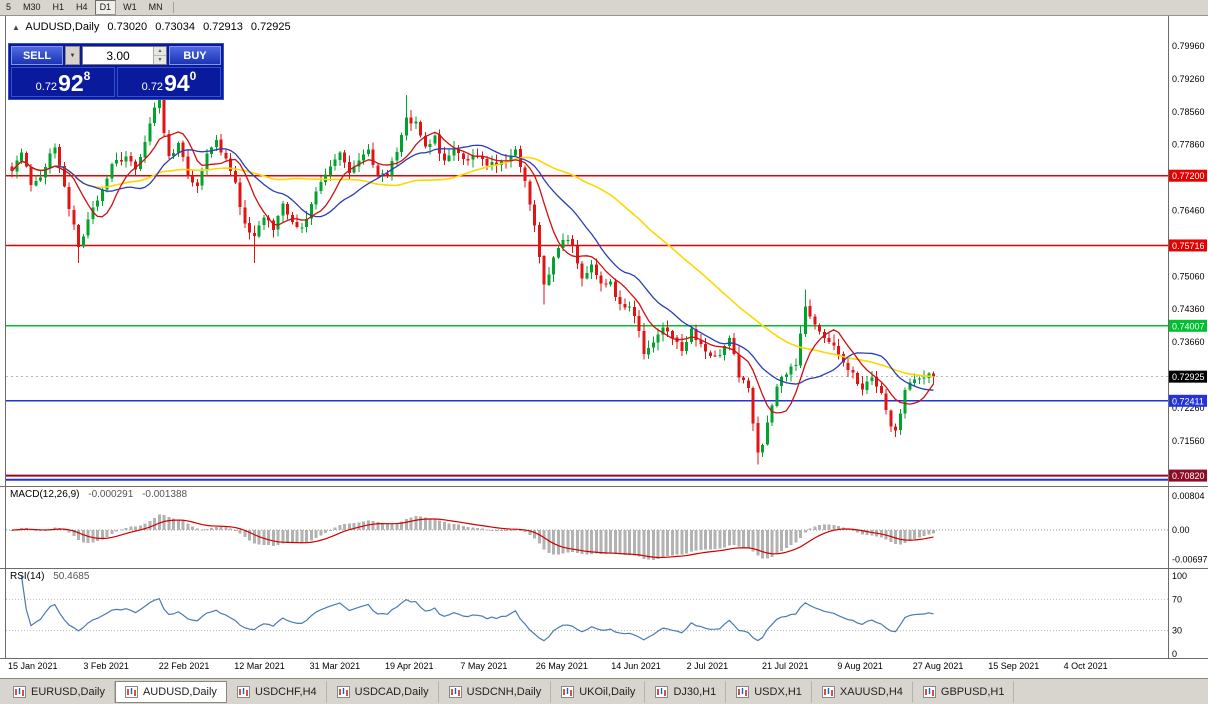  What do you see at coordinates (127, 27) in the screenshot?
I see `ohlc-open: 0.73020` at bounding box center [127, 27].